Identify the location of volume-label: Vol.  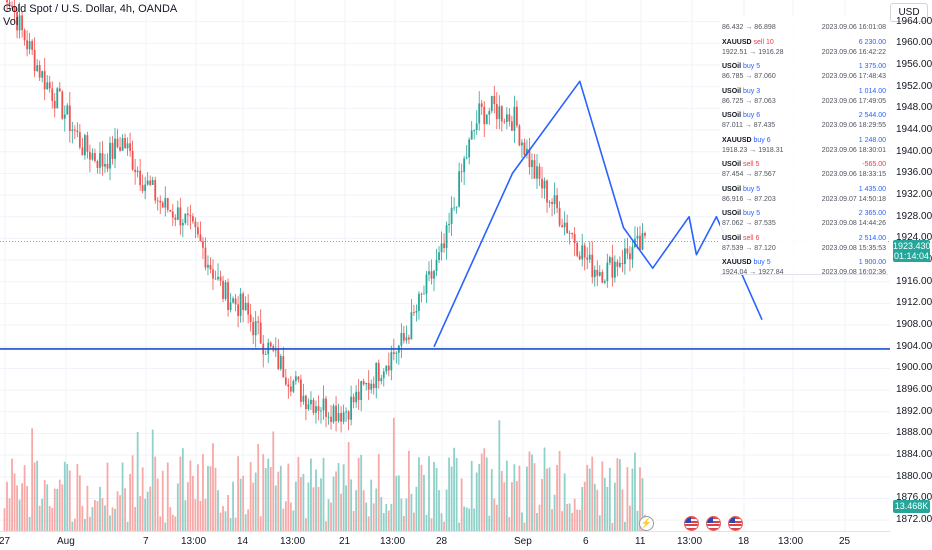
(11, 22).